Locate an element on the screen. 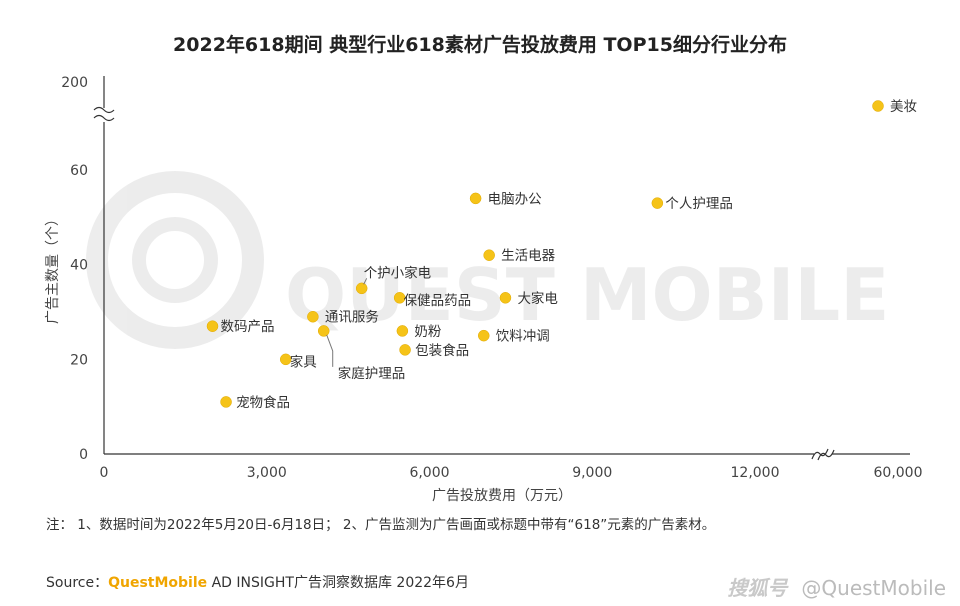 The image size is (960, 606). x-tick-label: 3,000 is located at coordinates (267, 473).